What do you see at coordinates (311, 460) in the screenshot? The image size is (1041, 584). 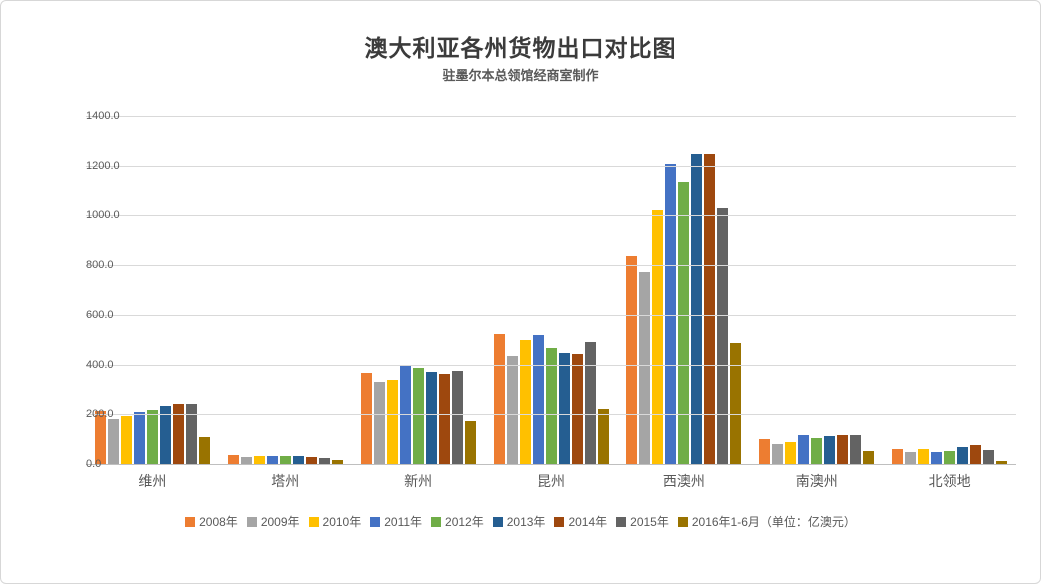 I see `bar-2014年-塔州` at bounding box center [311, 460].